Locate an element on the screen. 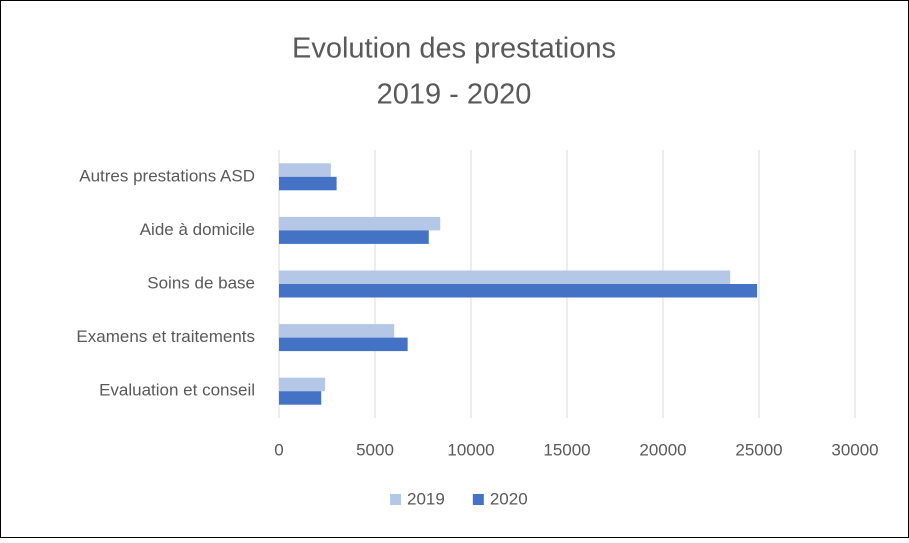  legend-label: 2019 is located at coordinates (426, 498).